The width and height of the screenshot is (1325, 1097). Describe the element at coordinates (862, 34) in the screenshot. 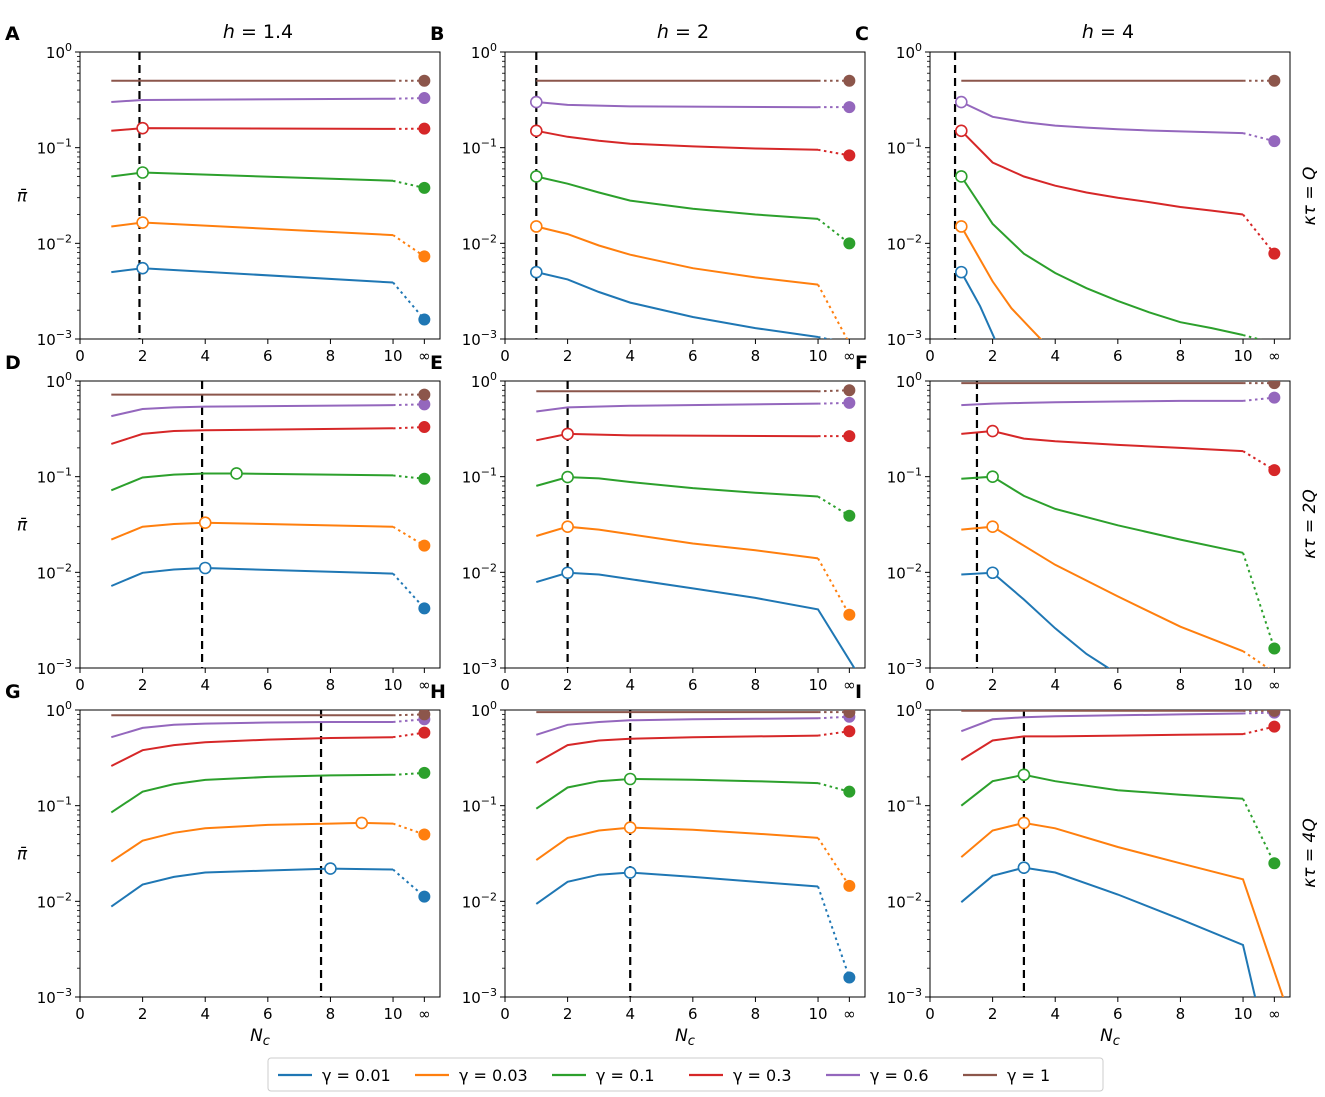

I see `panel-letter: C` at that location.